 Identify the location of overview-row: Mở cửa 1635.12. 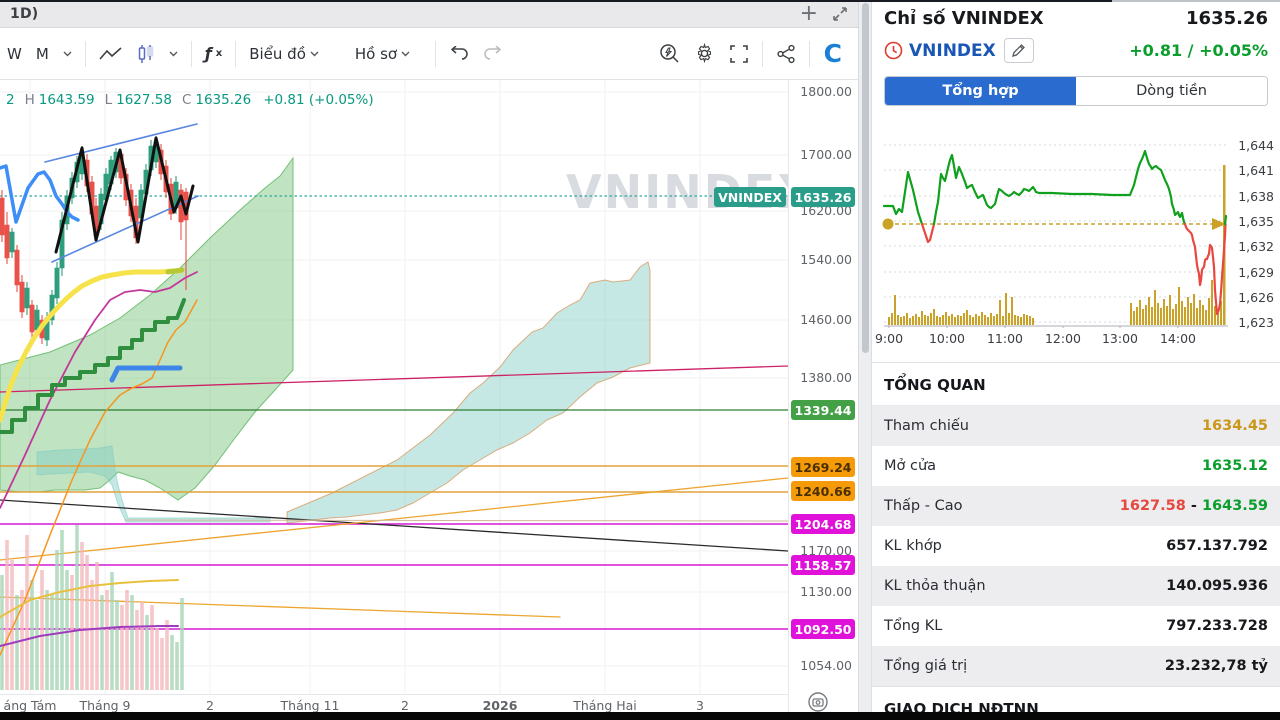
(1076, 466).